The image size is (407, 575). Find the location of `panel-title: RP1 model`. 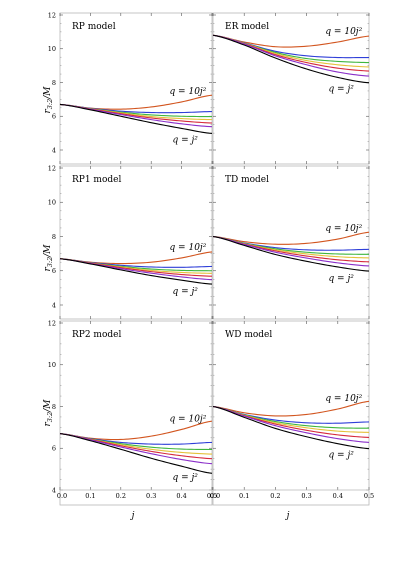

panel-title: RP1 model is located at coordinates (96, 180).